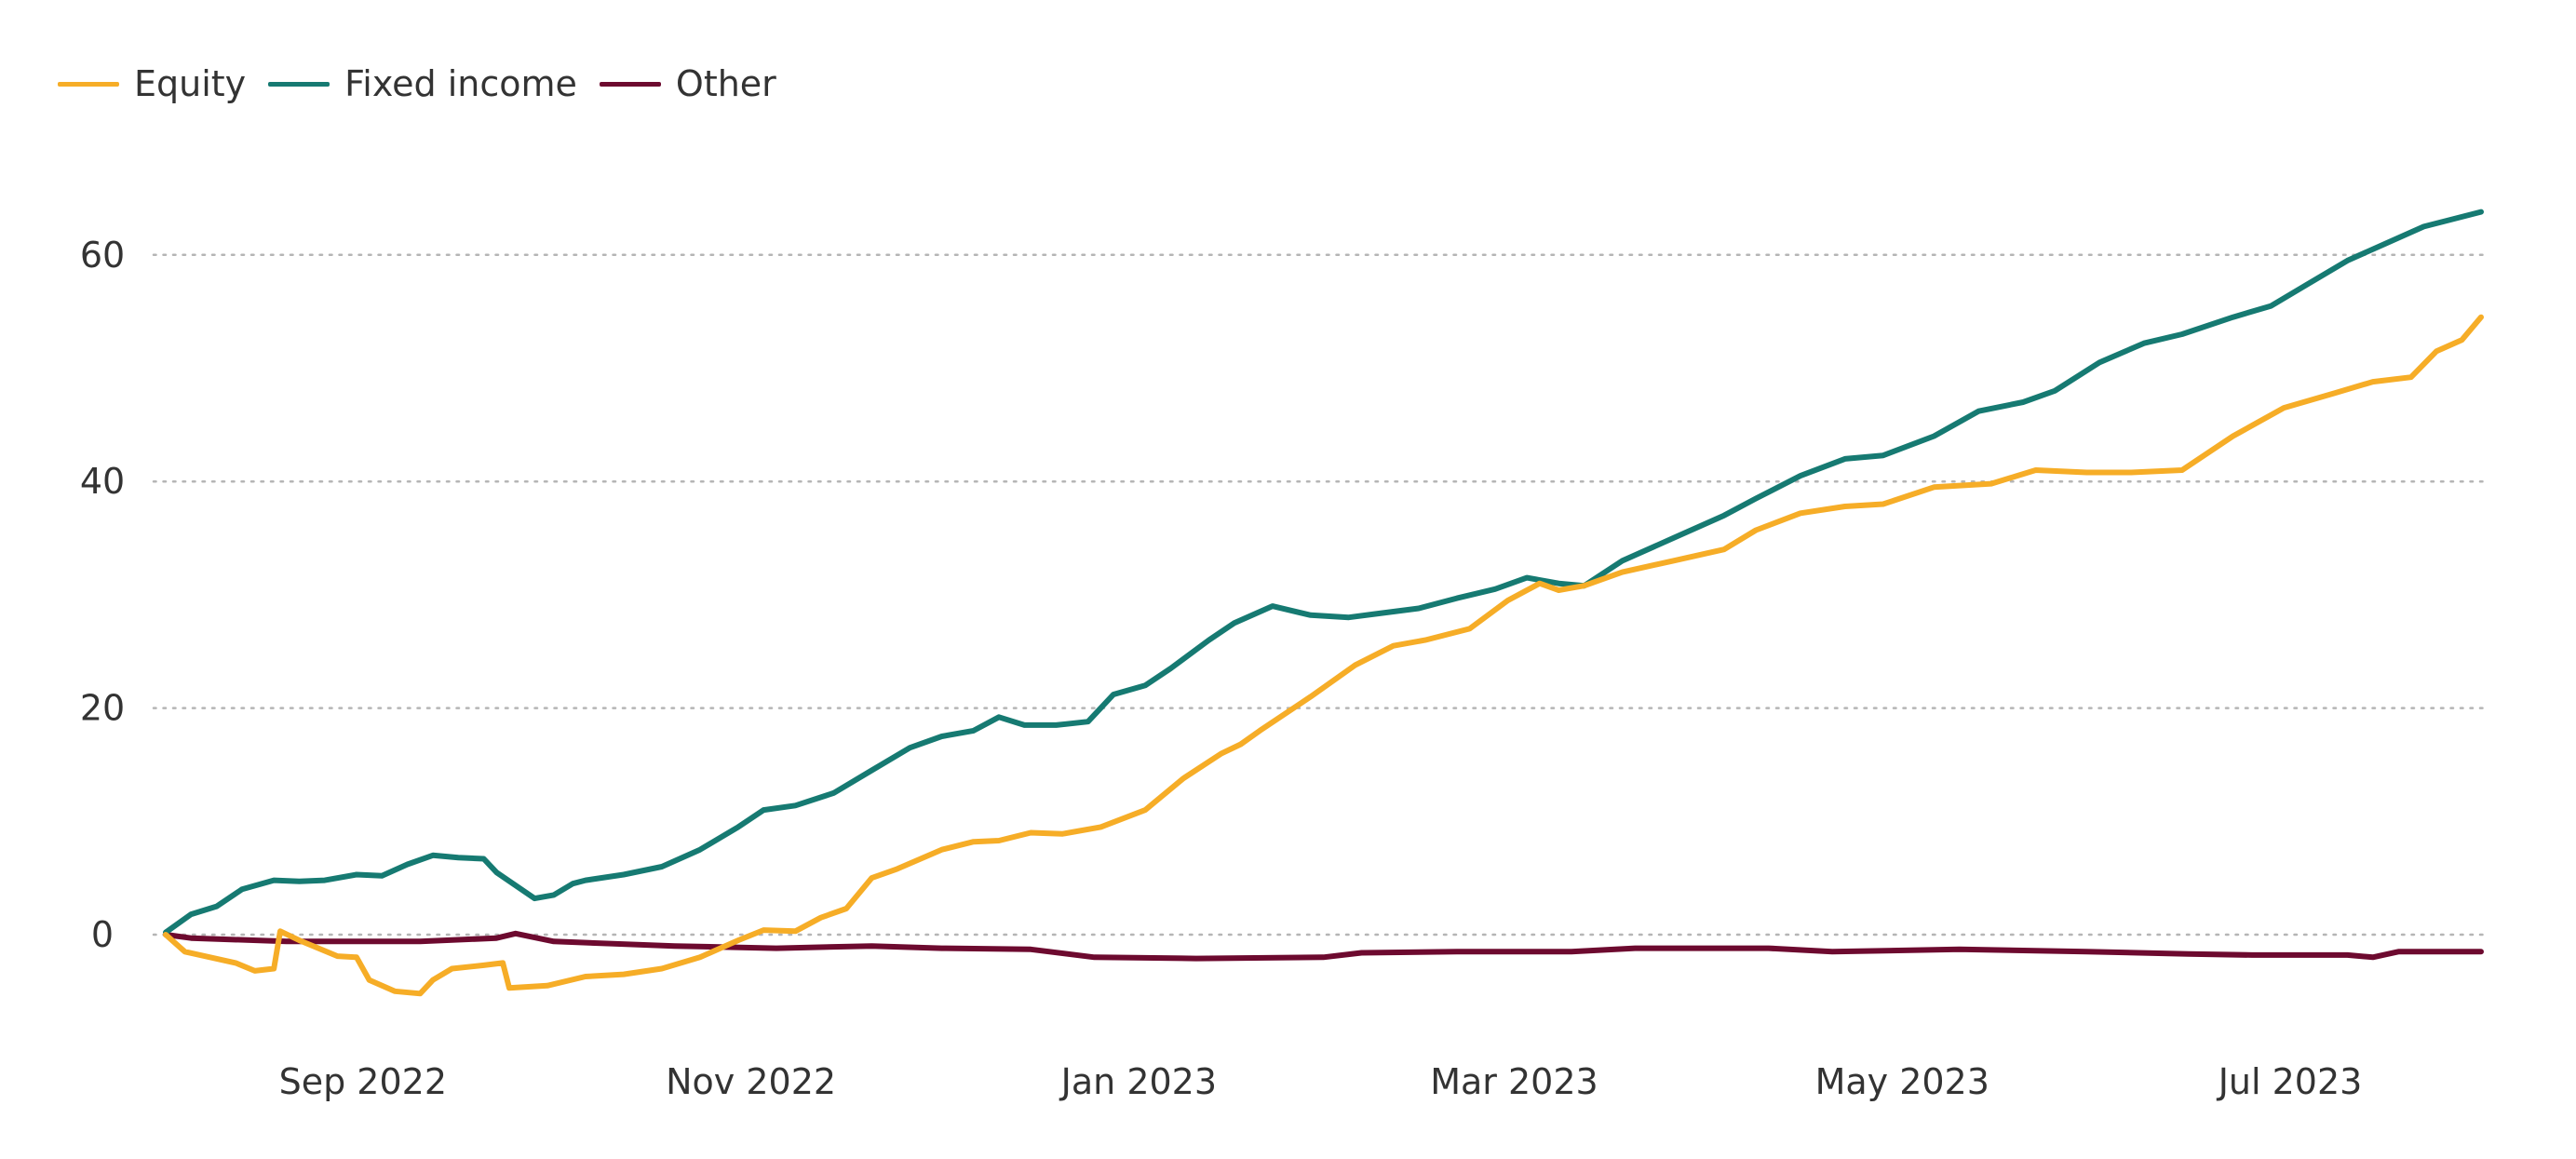 The width and height of the screenshot is (2576, 1159). What do you see at coordinates (1514, 1082) in the screenshot?
I see `x-tick-label: Mar 2023` at bounding box center [1514, 1082].